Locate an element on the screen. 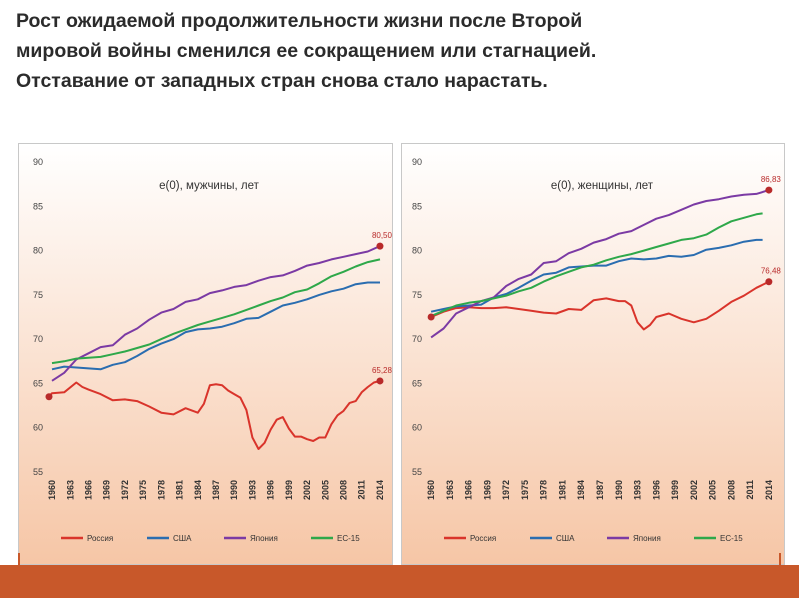  chart-title: e(0), мужчины, лет is located at coordinates (209, 186).